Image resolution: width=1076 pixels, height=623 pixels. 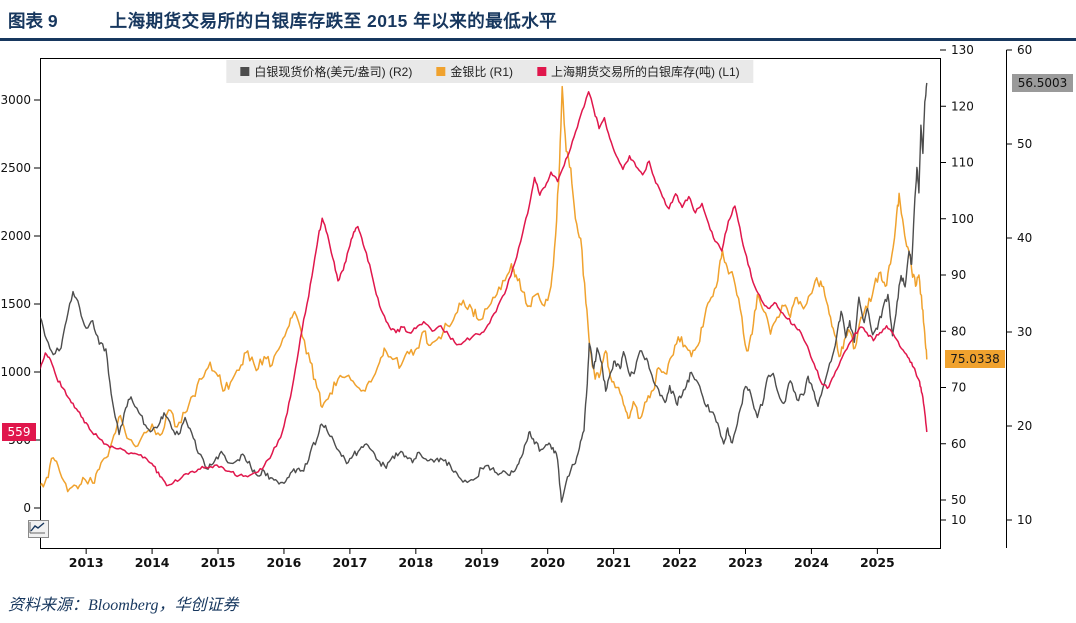 I want to click on legend-item: 上海期货交易所的白银库存(吨) (L1), so click(x=638, y=71).